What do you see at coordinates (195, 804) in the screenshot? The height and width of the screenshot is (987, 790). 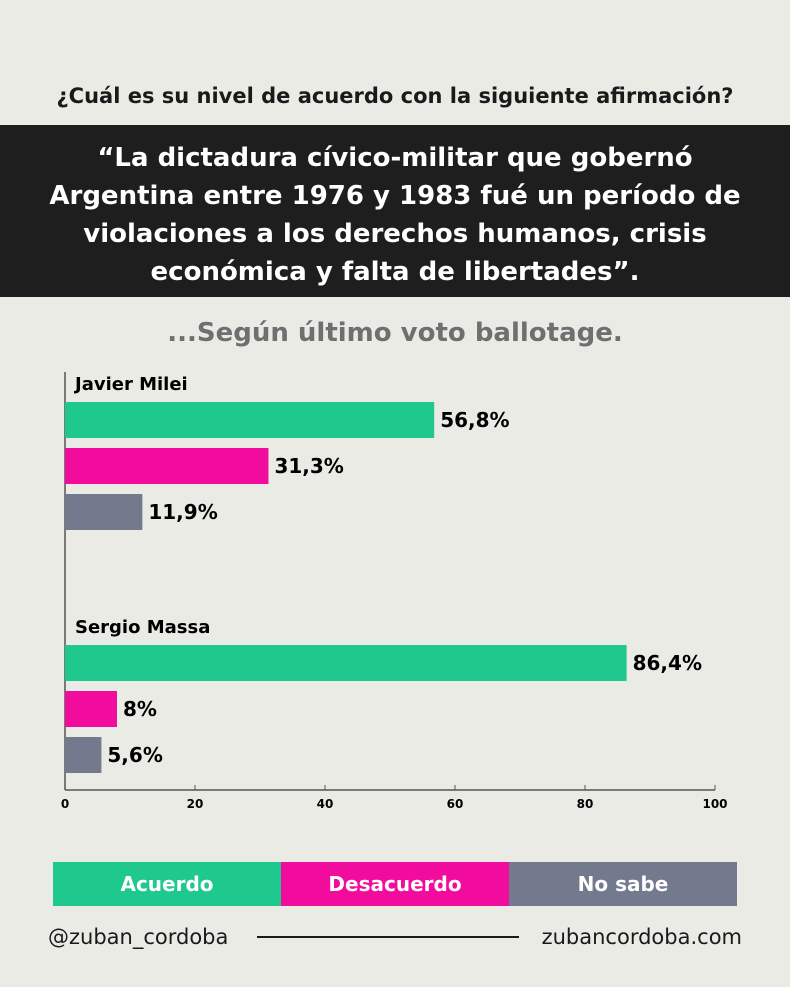 I see `x-tick-label: 20` at bounding box center [195, 804].